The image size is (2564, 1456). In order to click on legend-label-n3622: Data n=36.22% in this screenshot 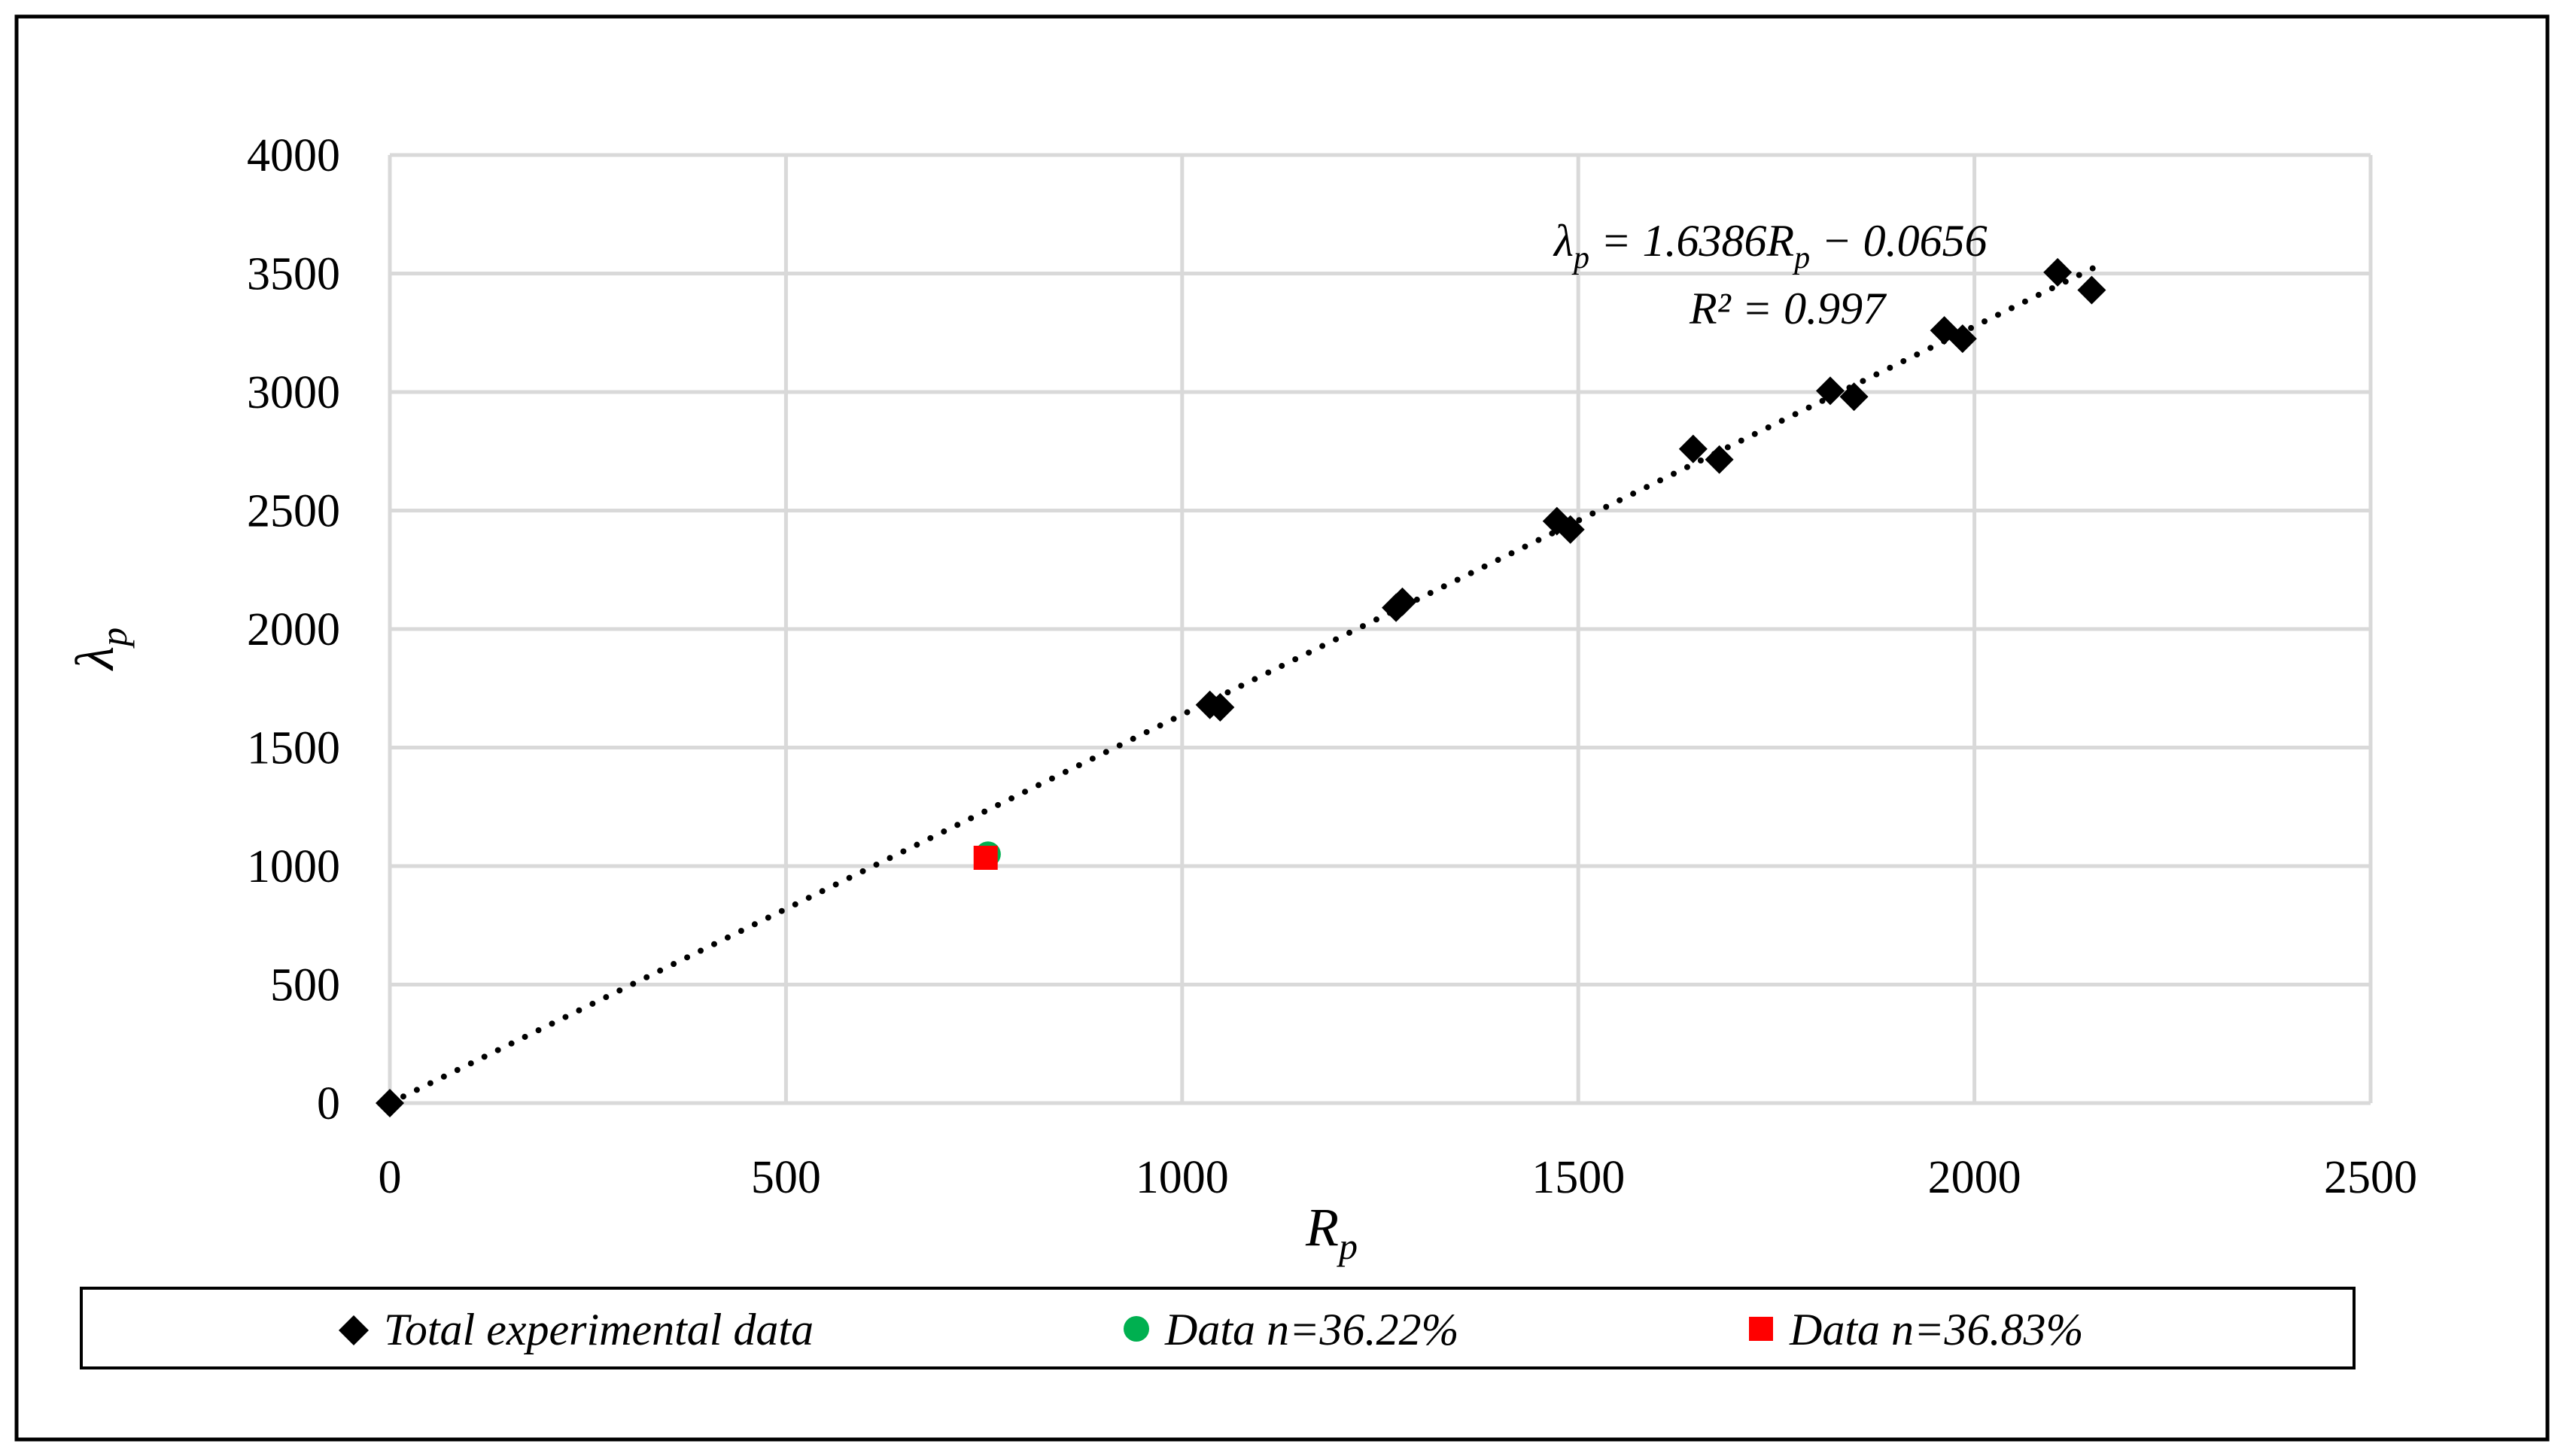, I will do `click(1311, 1329)`.